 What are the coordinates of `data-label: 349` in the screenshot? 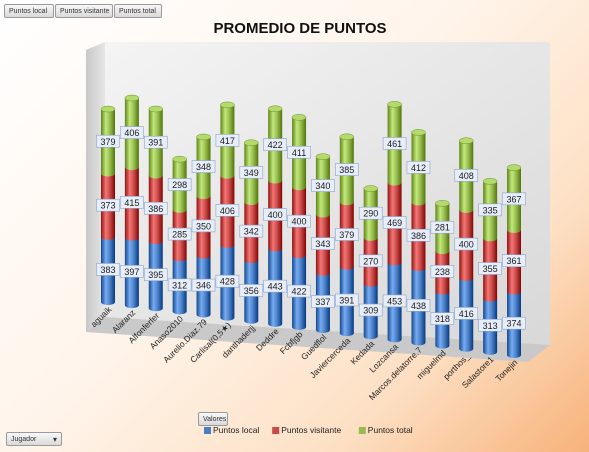 It's located at (251, 173).